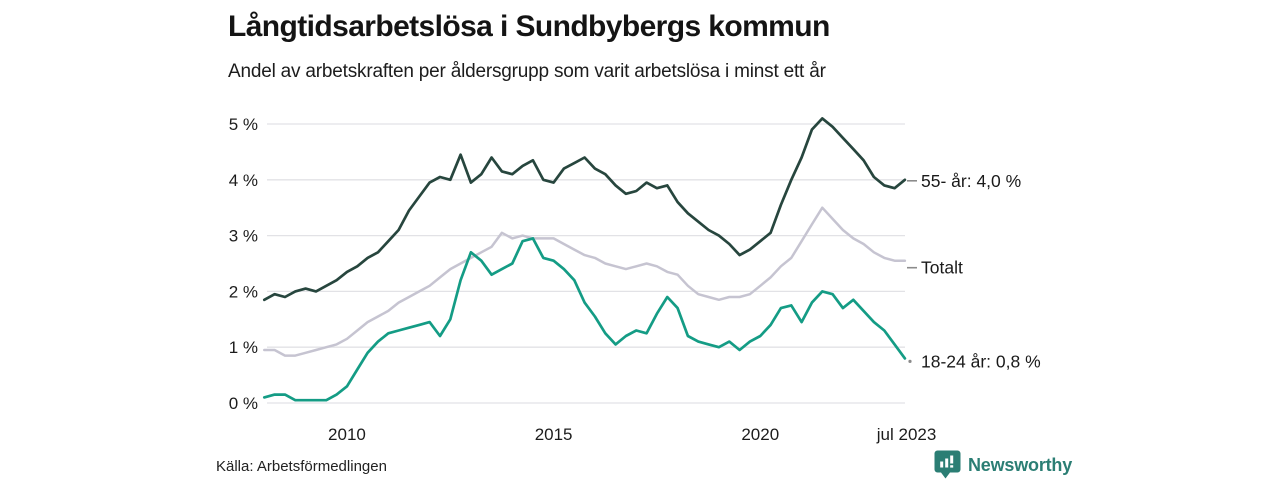 This screenshot has height=480, width=1280. I want to click on x-axis-label: jul 2023, so click(906, 434).